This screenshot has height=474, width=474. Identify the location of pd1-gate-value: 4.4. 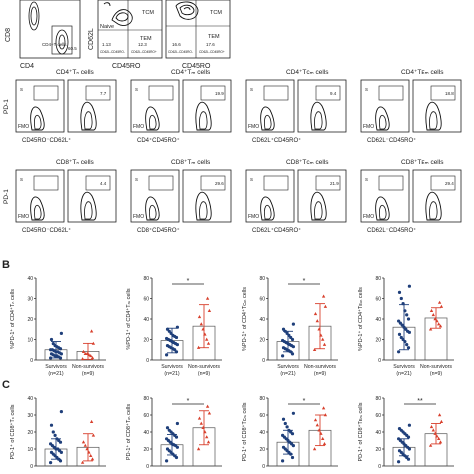
(103, 183).